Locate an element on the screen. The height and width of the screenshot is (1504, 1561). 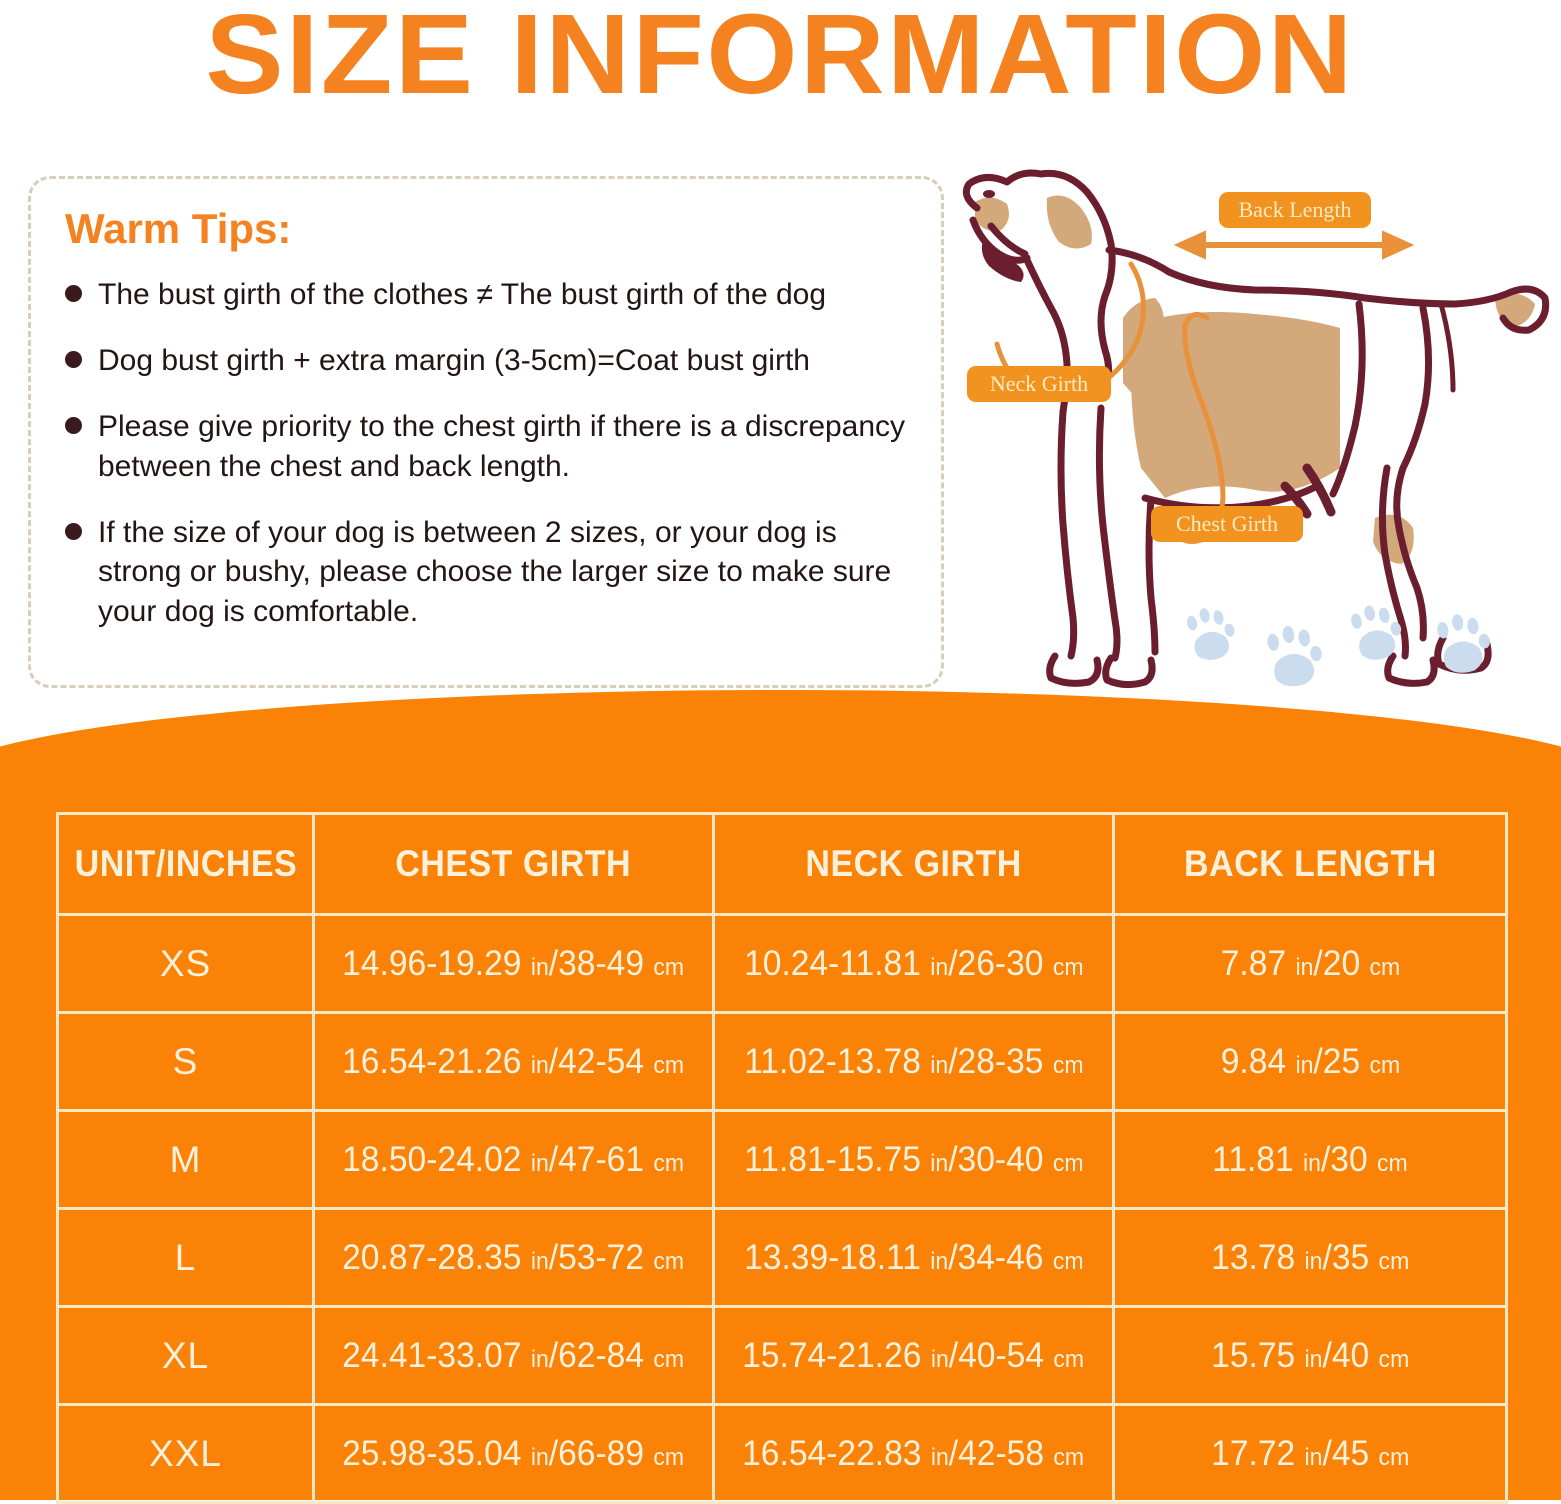
cell-neck-girth: 11.81-15.75 in/30-40 cm is located at coordinates (913, 1159).